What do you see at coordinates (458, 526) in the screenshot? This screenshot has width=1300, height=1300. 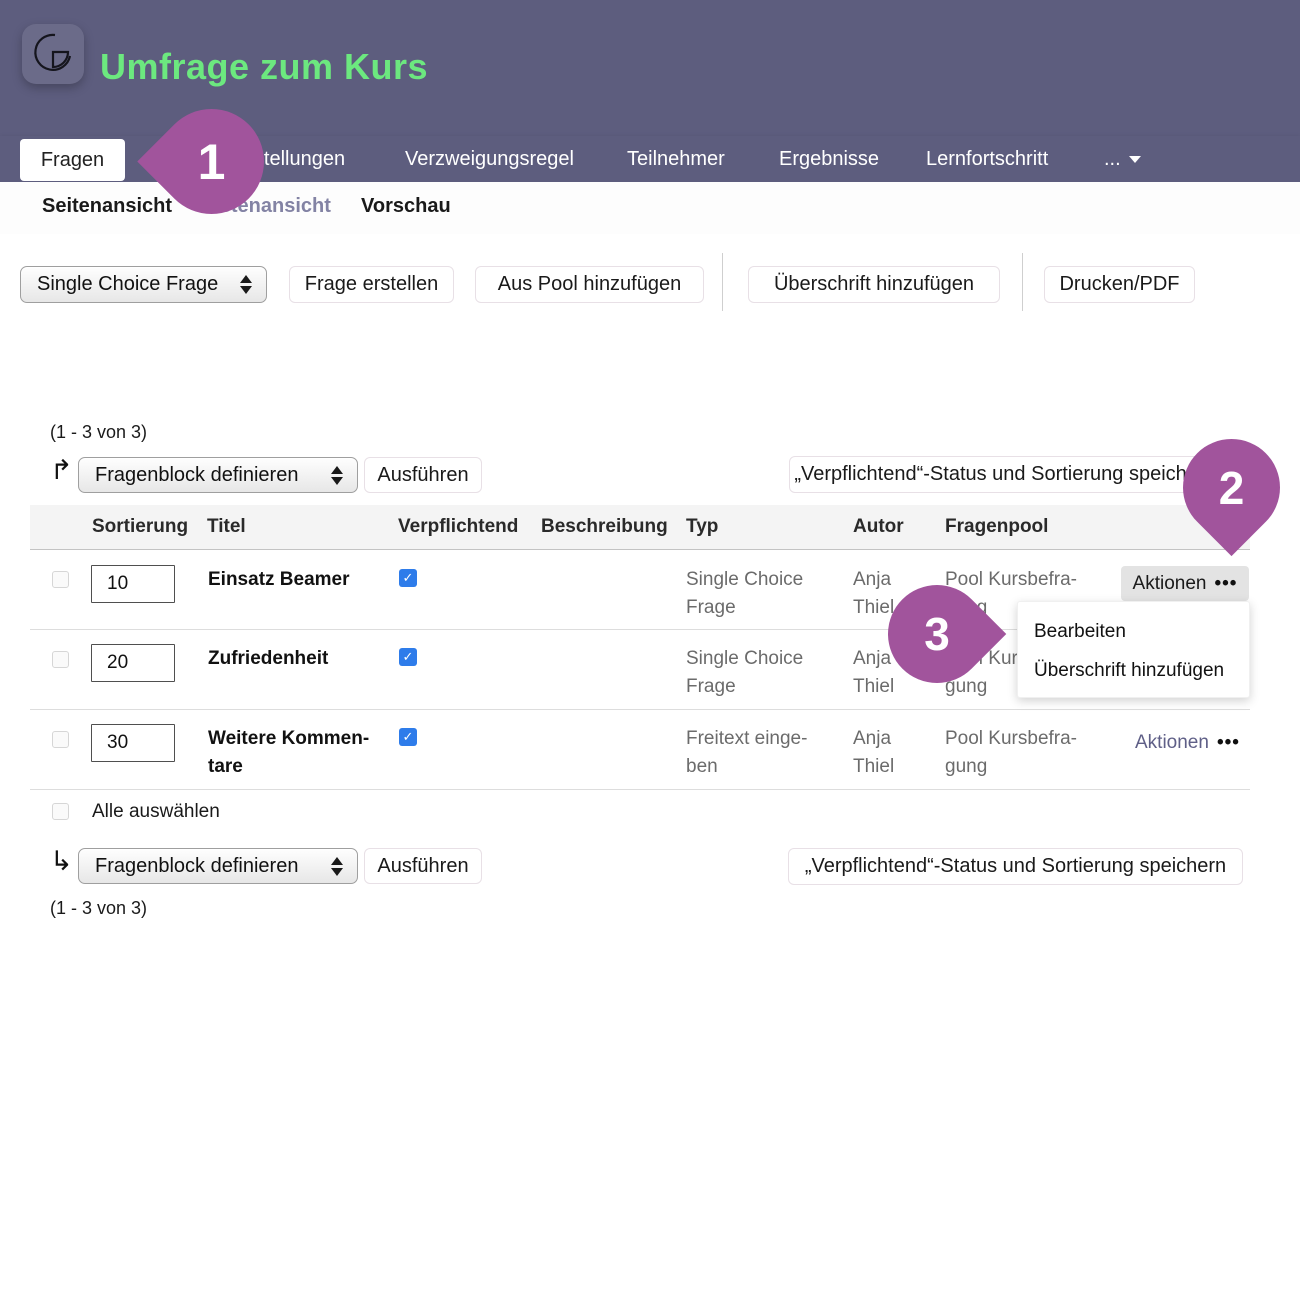 I see `col-verpflichtend: Verpflichtend` at bounding box center [458, 526].